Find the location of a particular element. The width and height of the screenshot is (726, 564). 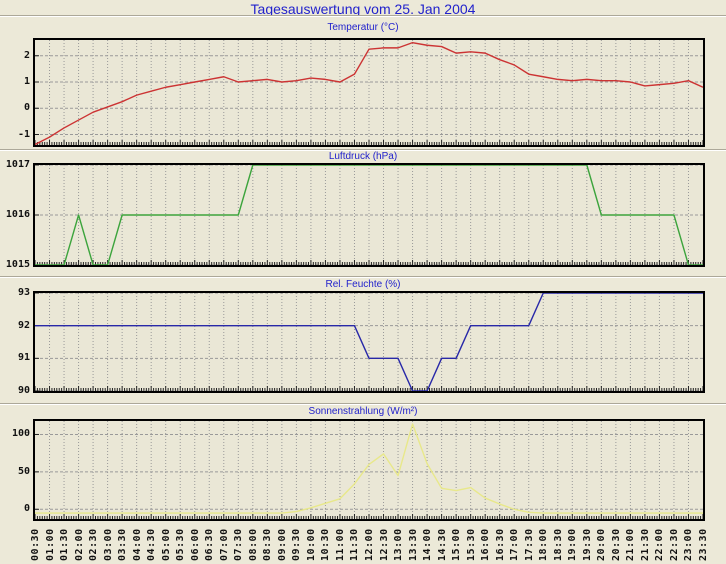

x-axis-label: 19:30 is located at coordinates (587, 544).